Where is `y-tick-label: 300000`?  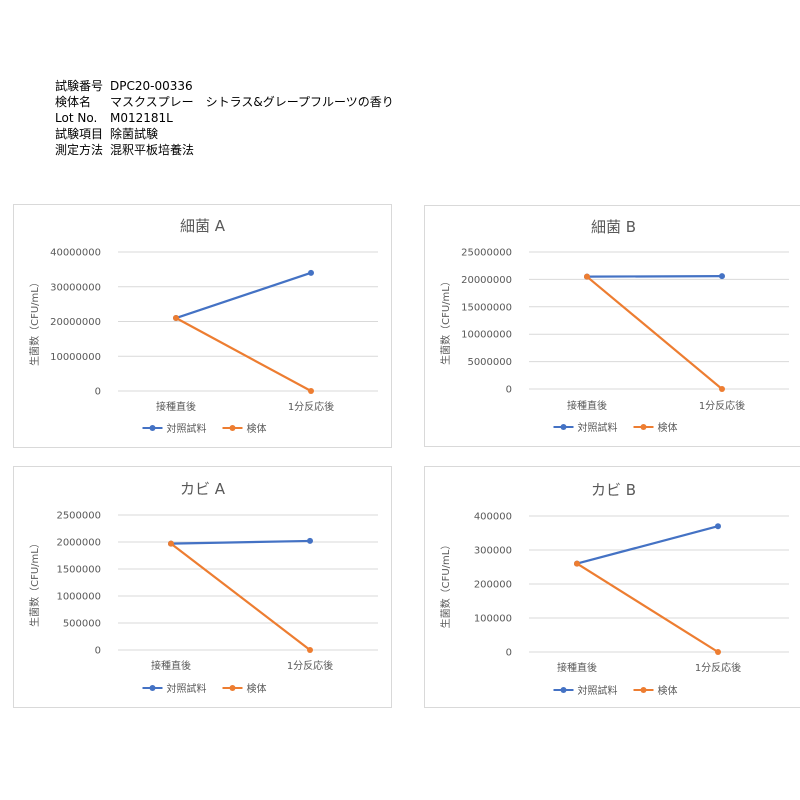 y-tick-label: 300000 is located at coordinates (493, 551).